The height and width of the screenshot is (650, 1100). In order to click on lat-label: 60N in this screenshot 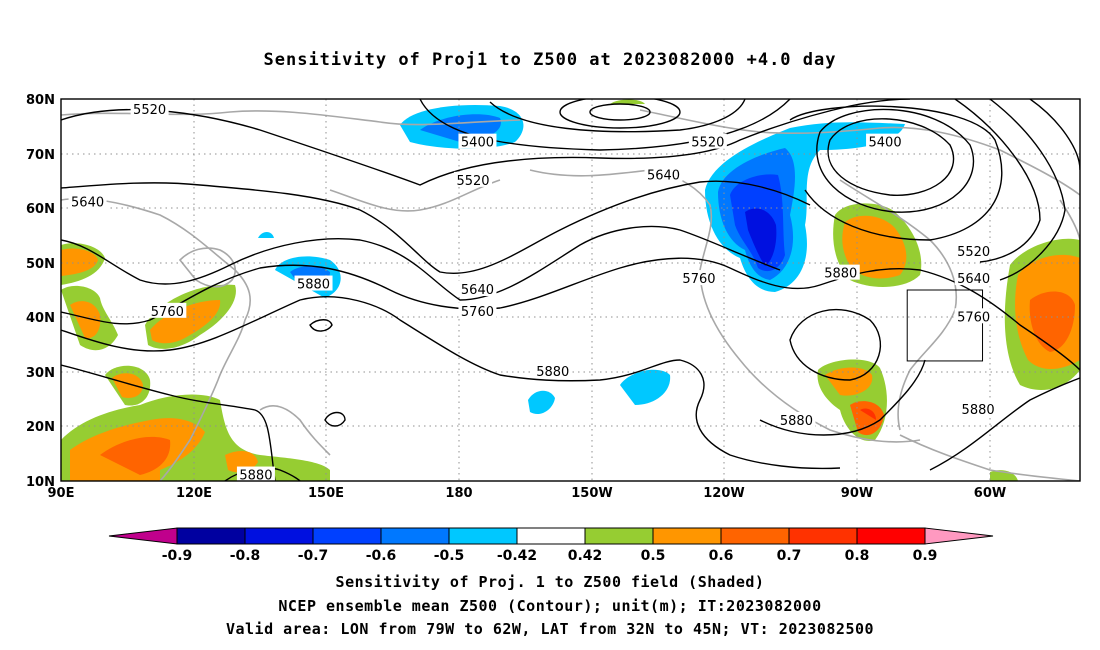, I will do `click(40, 209)`.